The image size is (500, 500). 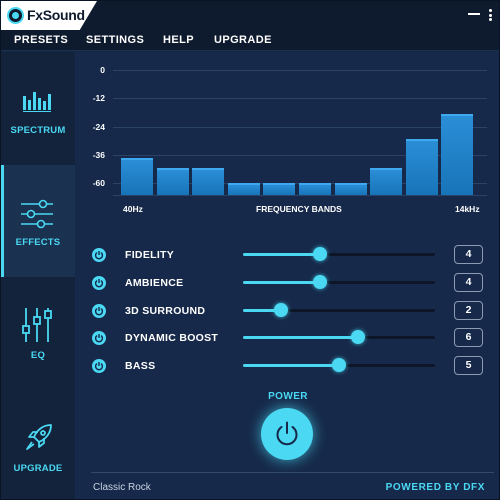 I want to click on bass-slider, so click(x=339, y=365).